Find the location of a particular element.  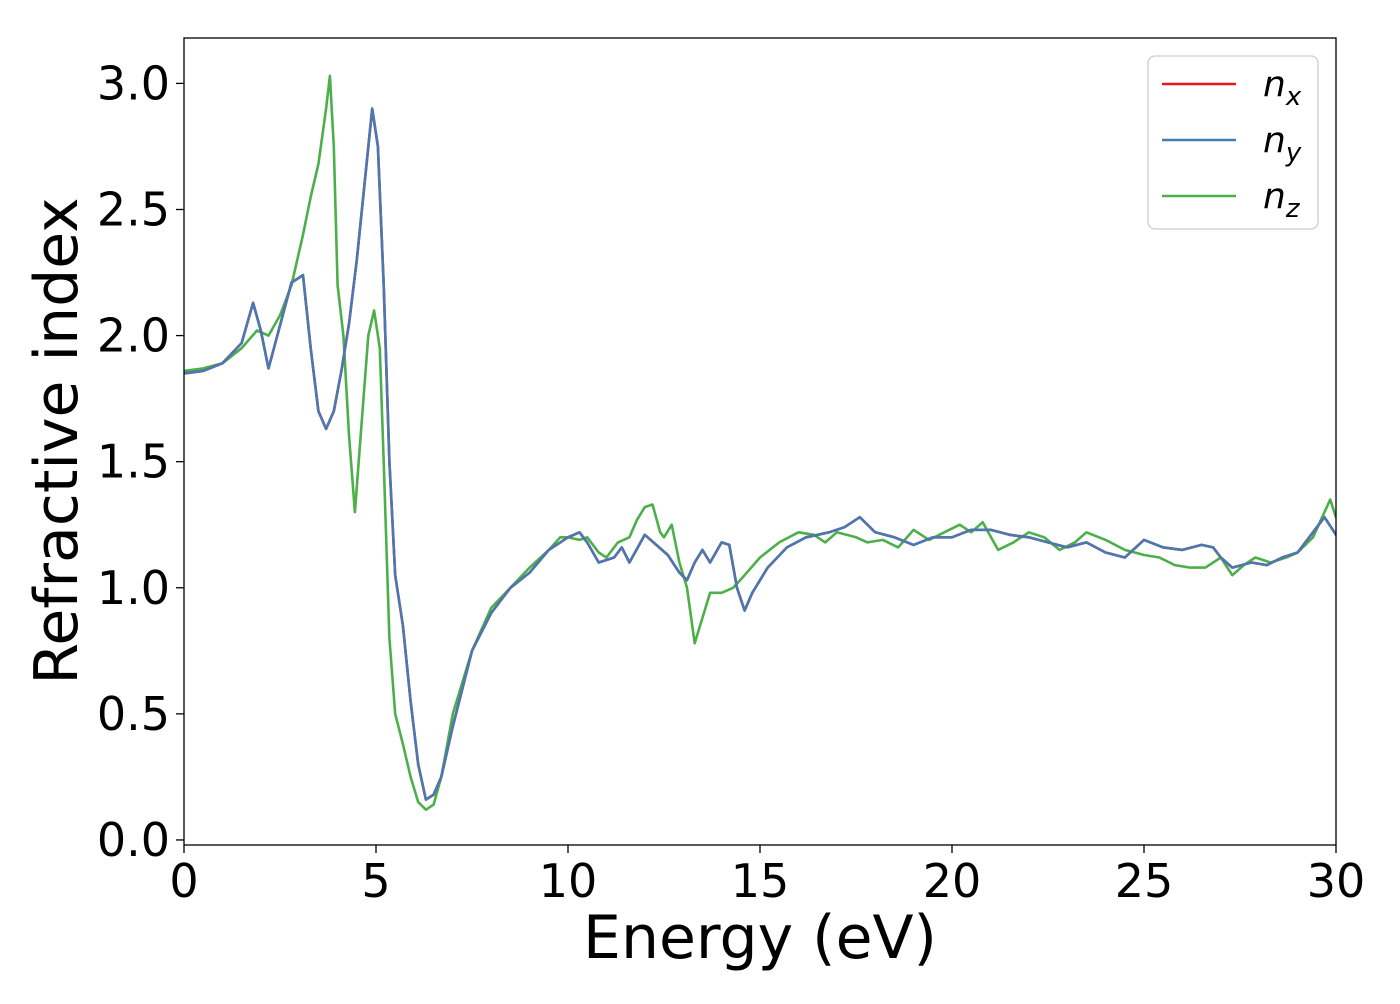

legend-label-subscript: y is located at coordinates (1293, 153).